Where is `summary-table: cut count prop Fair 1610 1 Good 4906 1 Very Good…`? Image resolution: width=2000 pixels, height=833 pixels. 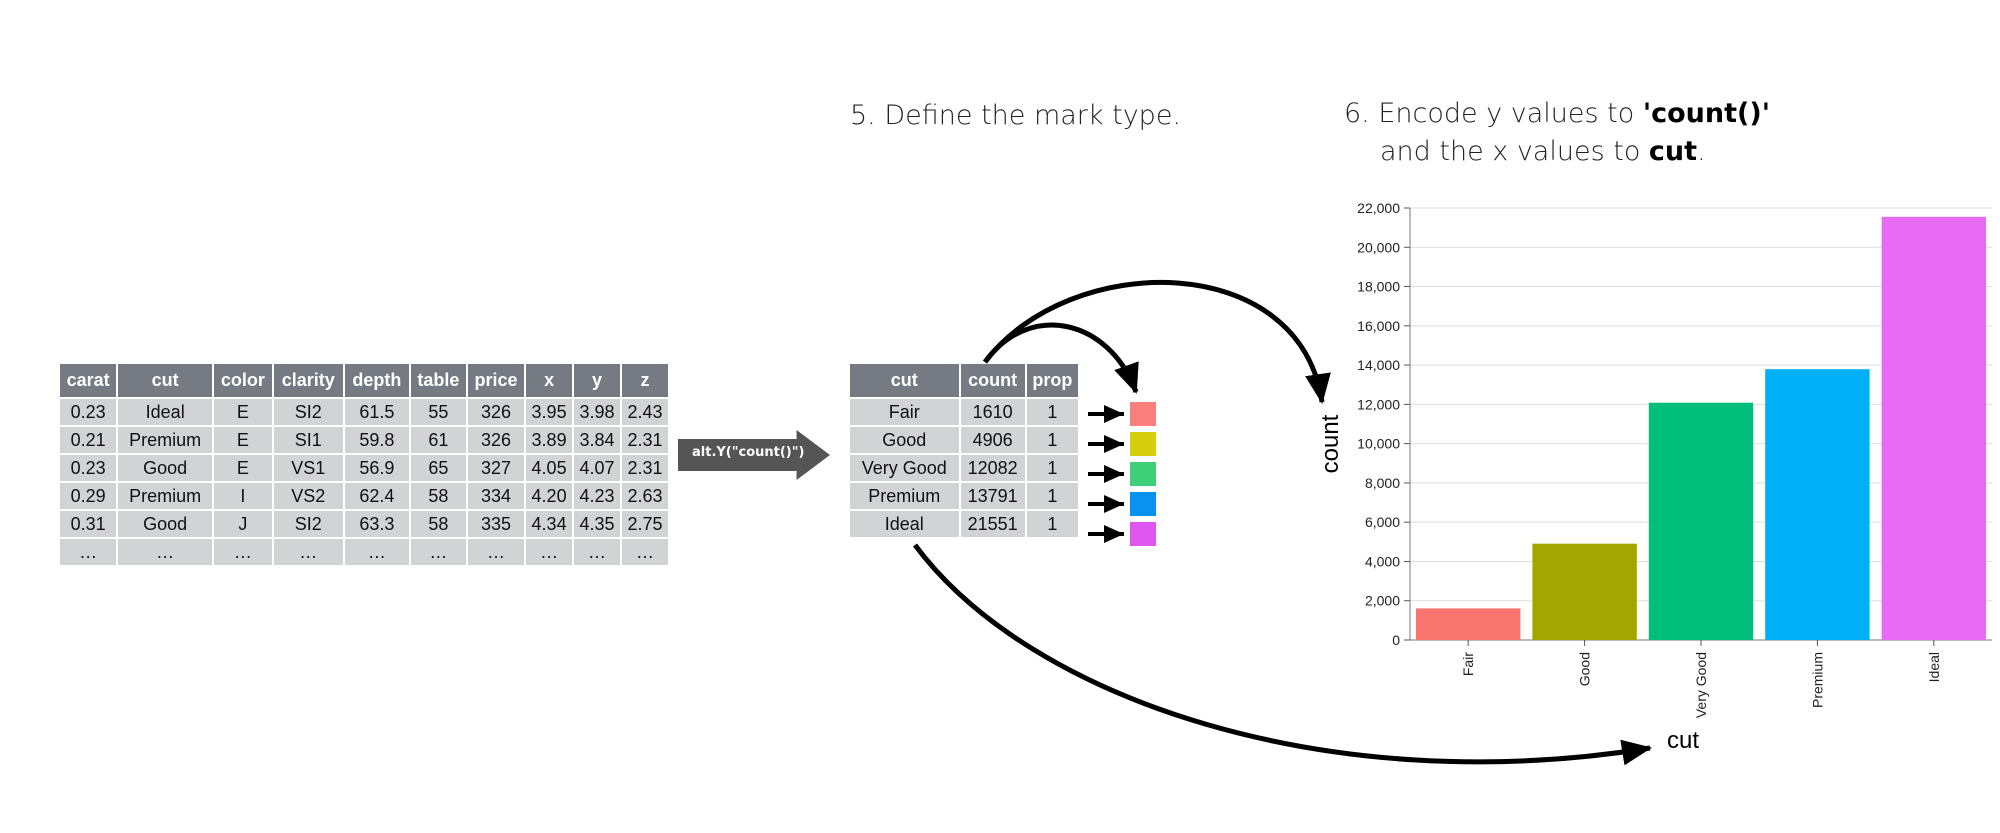
summary-table: cut count prop Fair 1610 1 Good 4906 1 Very Good… is located at coordinates (964, 450).